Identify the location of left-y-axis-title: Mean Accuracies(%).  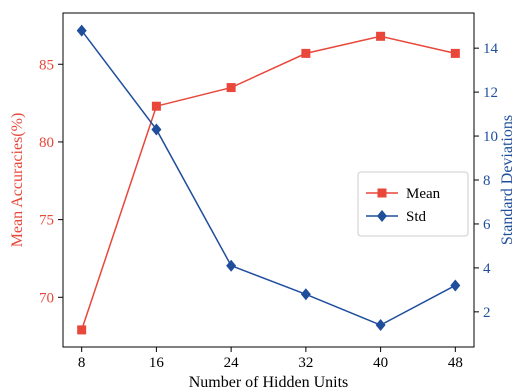
(17, 180).